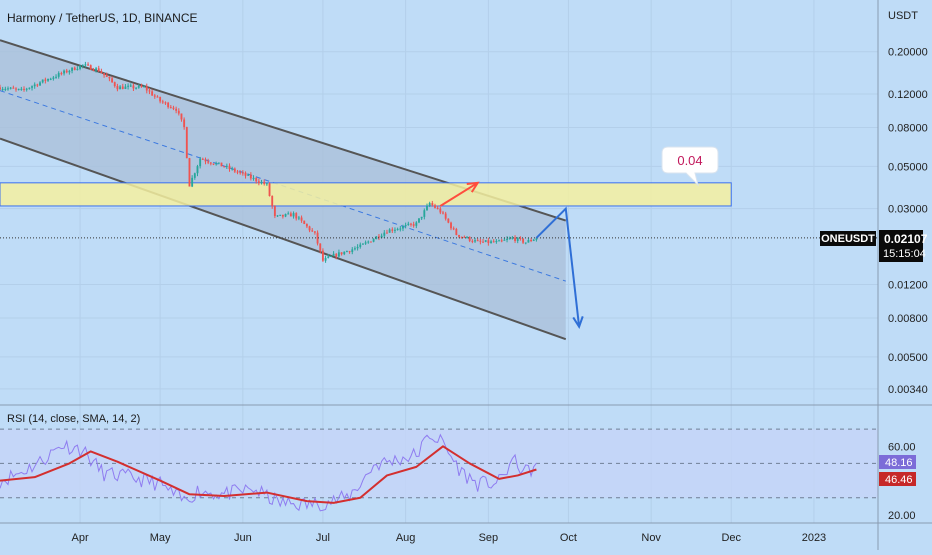 Image resolution: width=932 pixels, height=555 pixels. What do you see at coordinates (902, 447) in the screenshot?
I see `rsi-tick-label: 60.00` at bounding box center [902, 447].